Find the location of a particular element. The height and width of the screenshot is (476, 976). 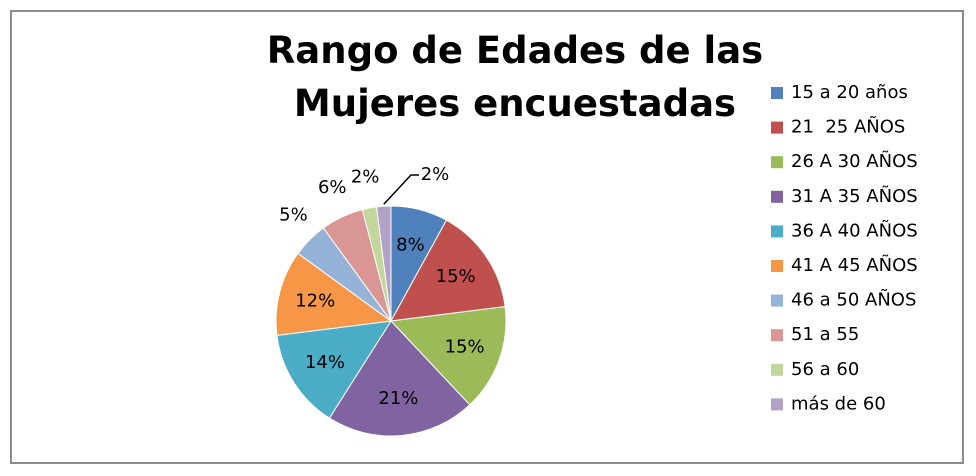

legend-label: 41 A 45 AÑOS is located at coordinates (854, 265).